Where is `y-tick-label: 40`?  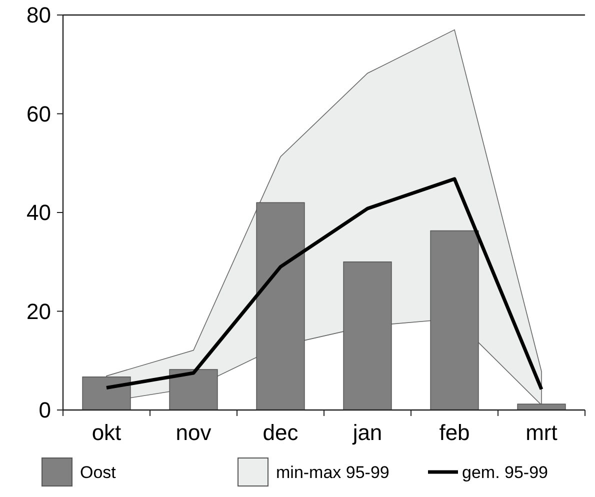
y-tick-label: 40 is located at coordinates (38, 213).